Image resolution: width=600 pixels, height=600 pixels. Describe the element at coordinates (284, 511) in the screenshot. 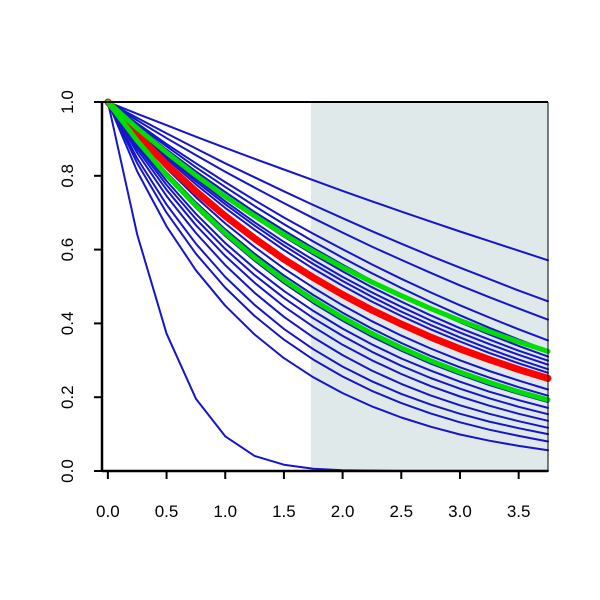

I see `x-tick-label: 1.5` at that location.